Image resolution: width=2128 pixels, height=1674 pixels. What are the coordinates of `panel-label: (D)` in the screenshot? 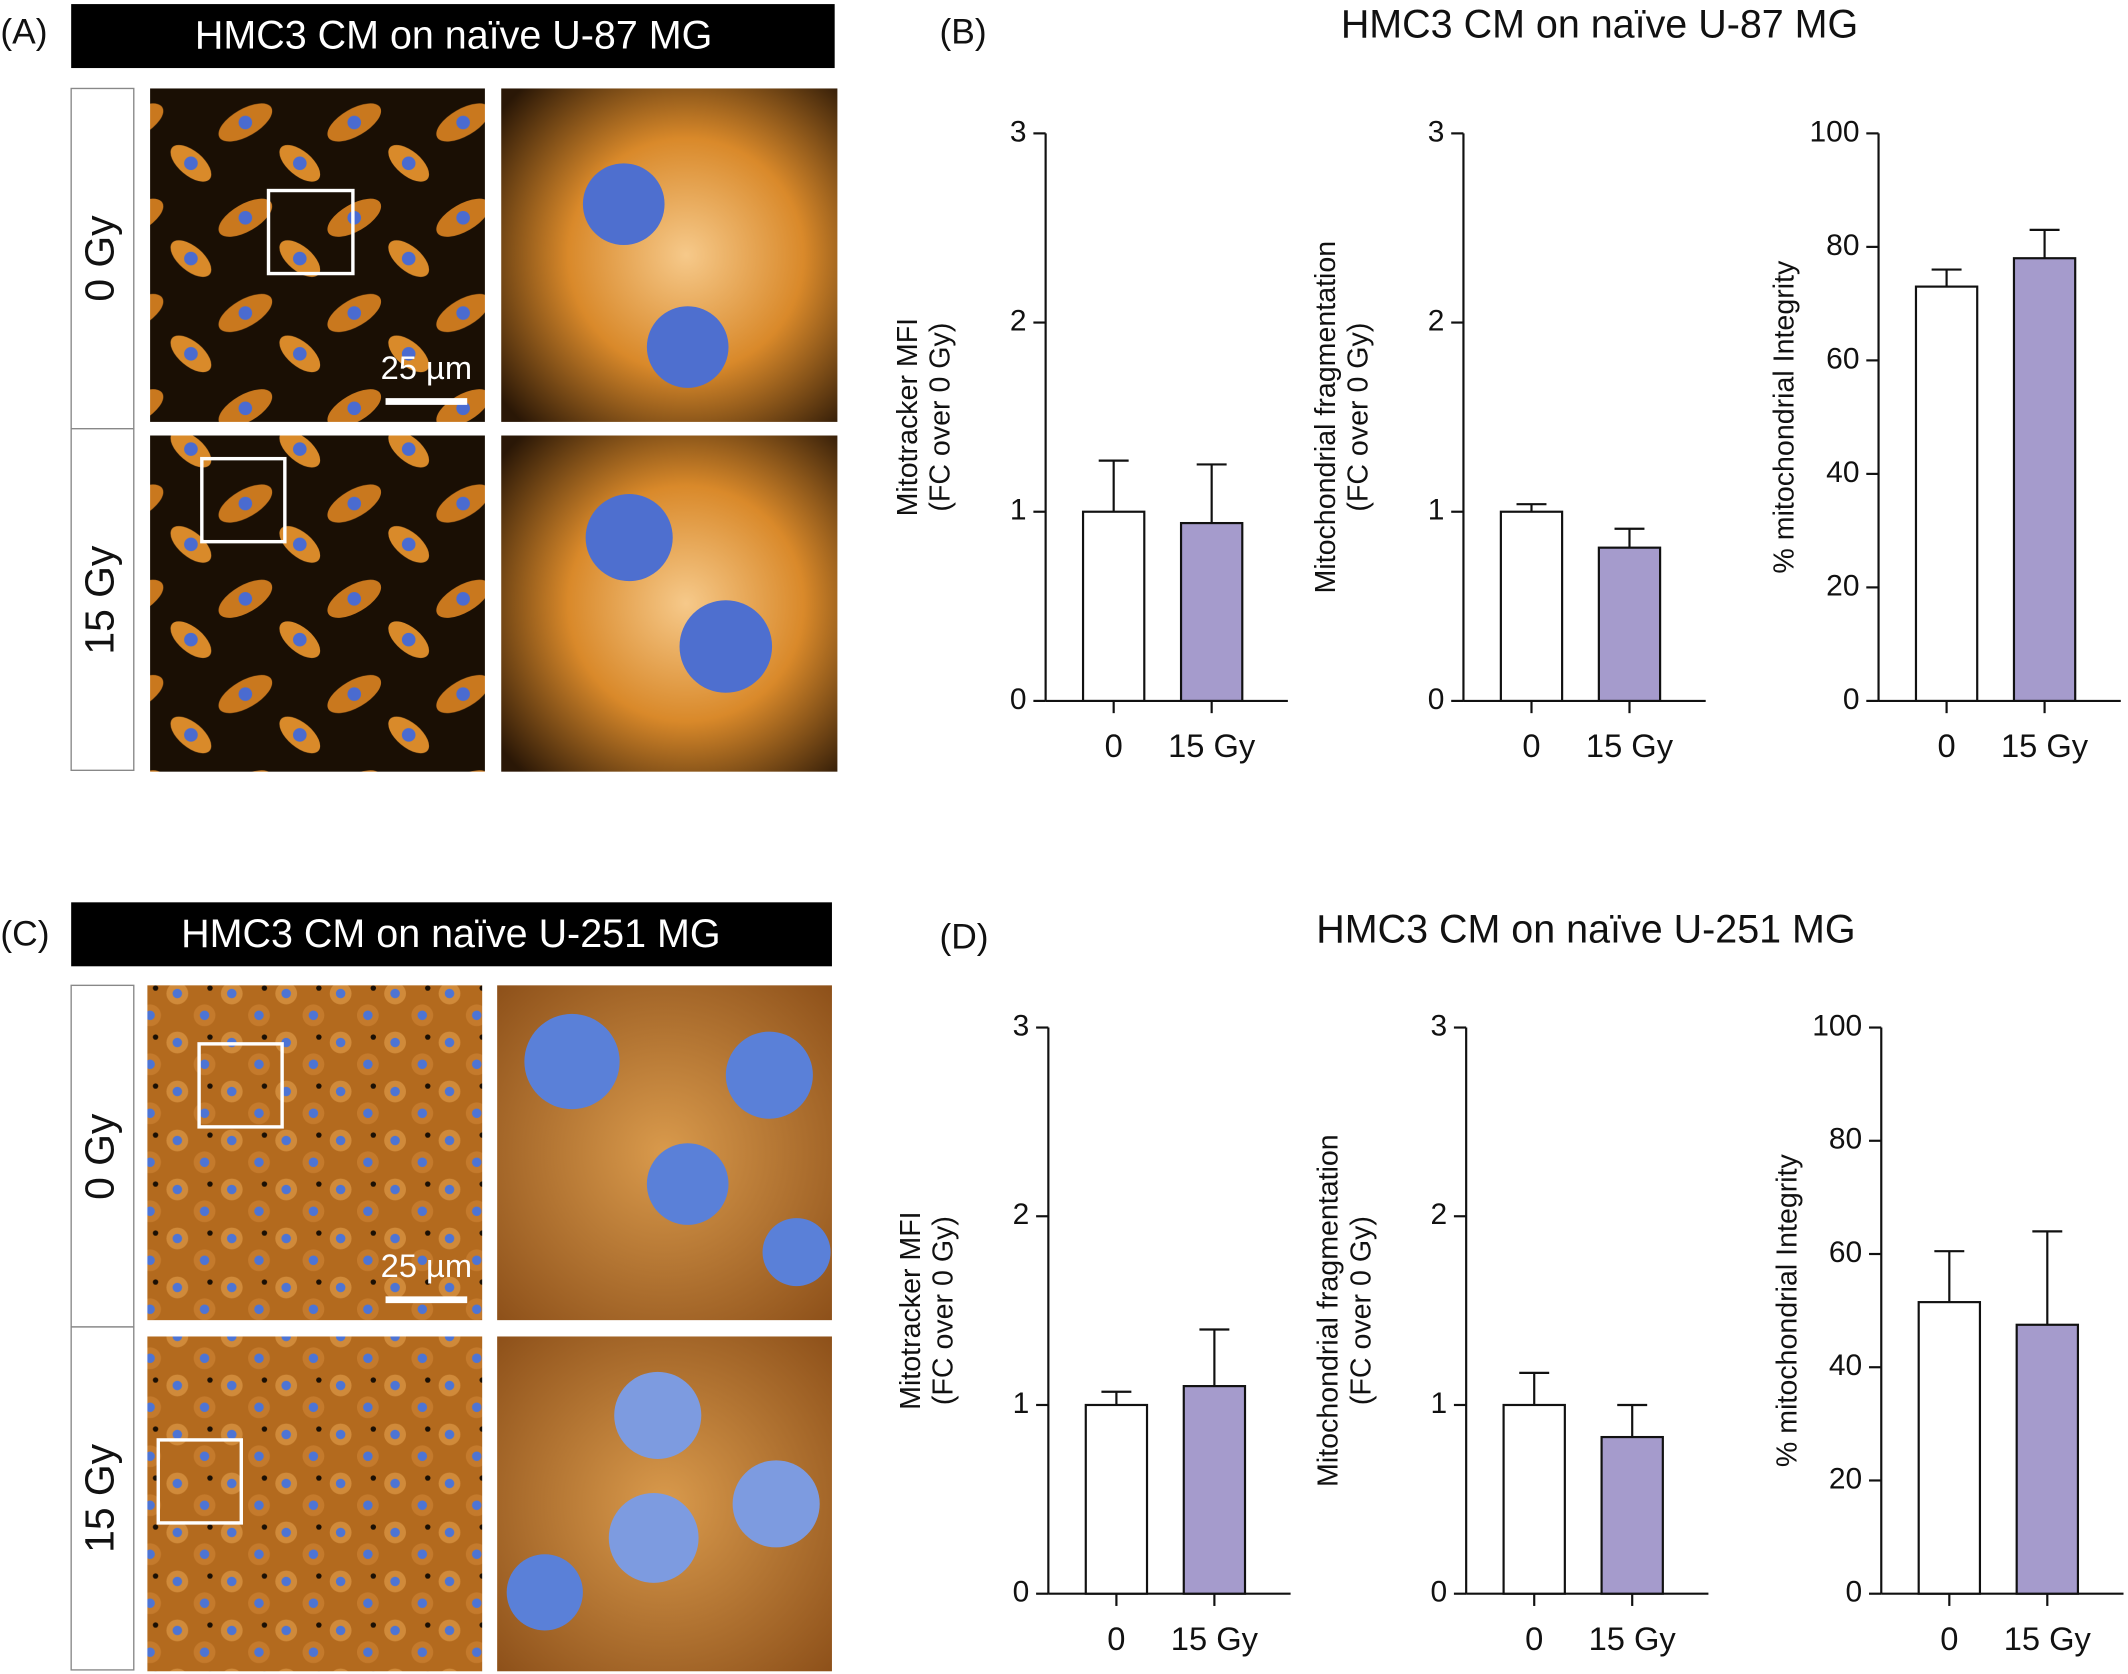 It's located at (963, 936).